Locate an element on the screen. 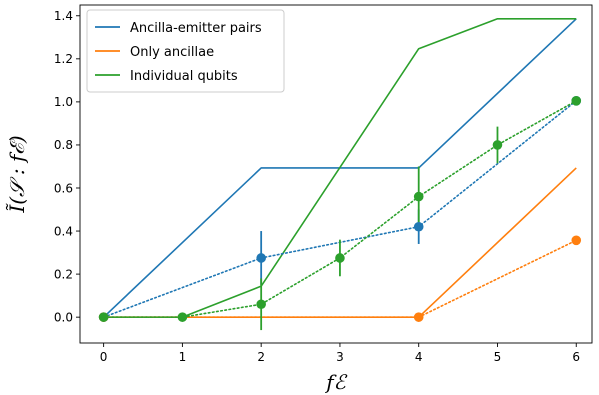  x-tick-label: 4 is located at coordinates (419, 357).